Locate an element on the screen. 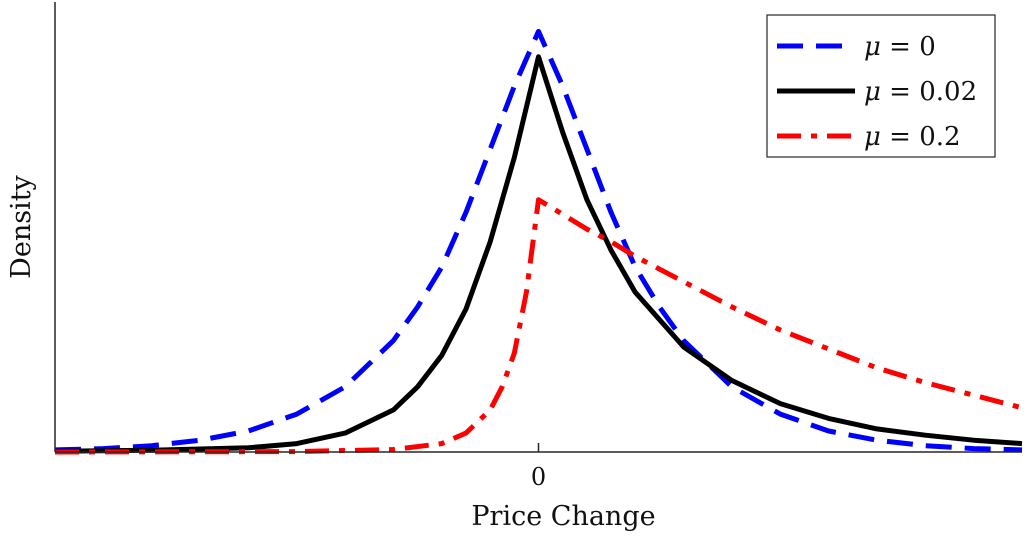 This screenshot has width=1026, height=537. legend-box is located at coordinates (881, 86).